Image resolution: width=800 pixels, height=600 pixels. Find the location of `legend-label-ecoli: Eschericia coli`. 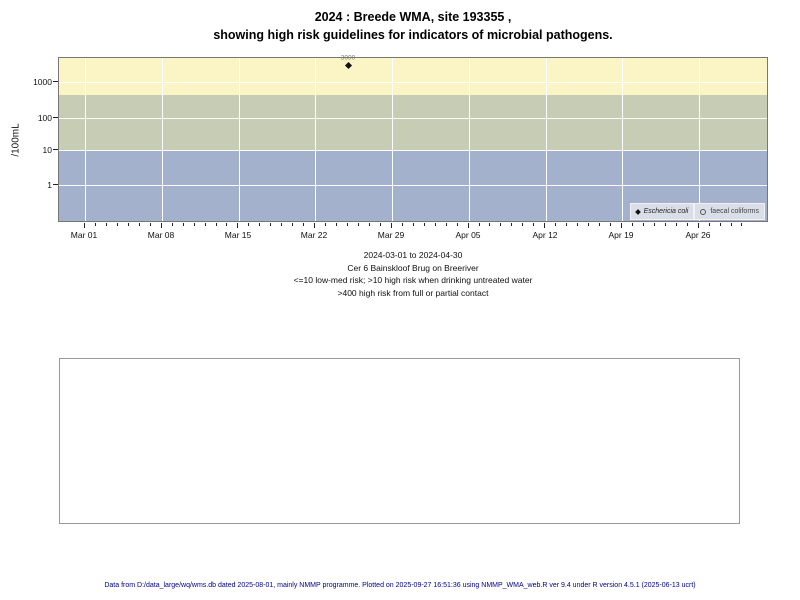

legend-label-ecoli: Eschericia coli is located at coordinates (666, 211).